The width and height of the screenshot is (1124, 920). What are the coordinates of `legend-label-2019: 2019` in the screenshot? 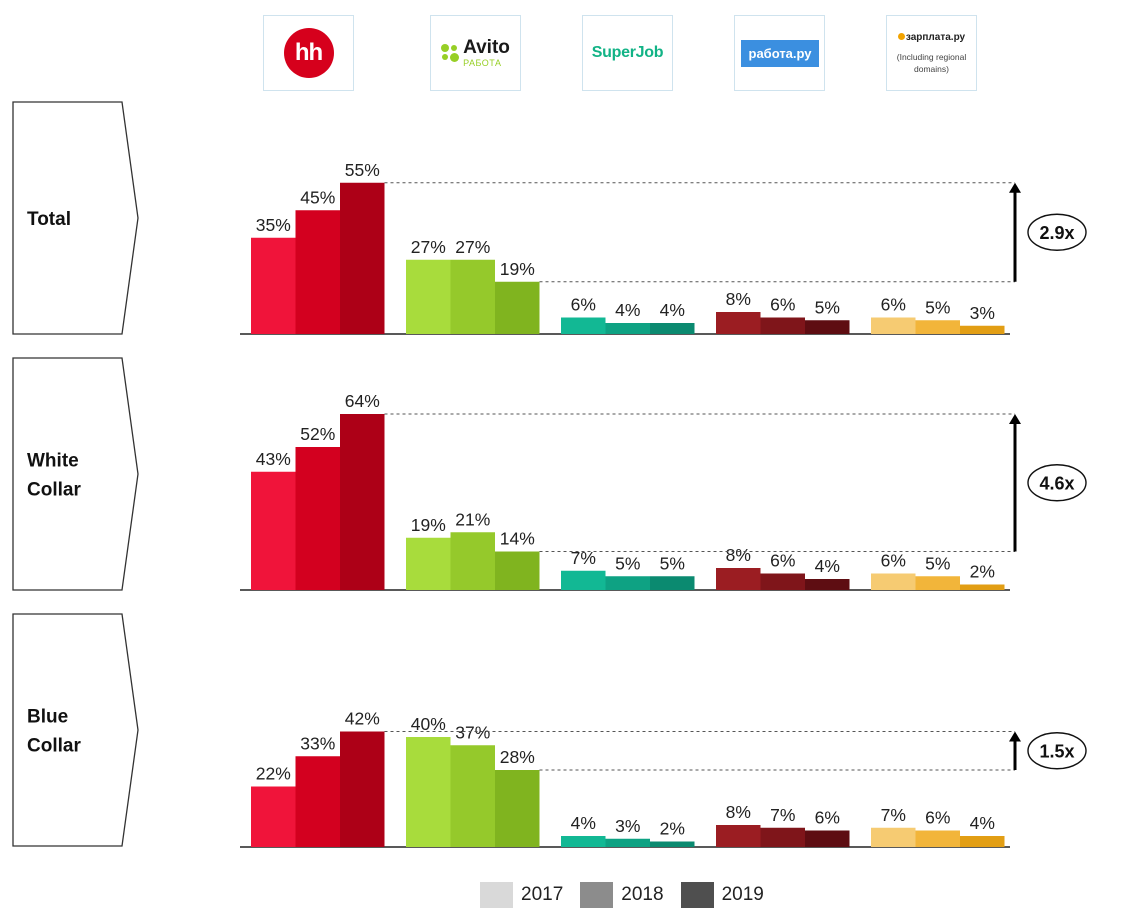 It's located at (742, 894).